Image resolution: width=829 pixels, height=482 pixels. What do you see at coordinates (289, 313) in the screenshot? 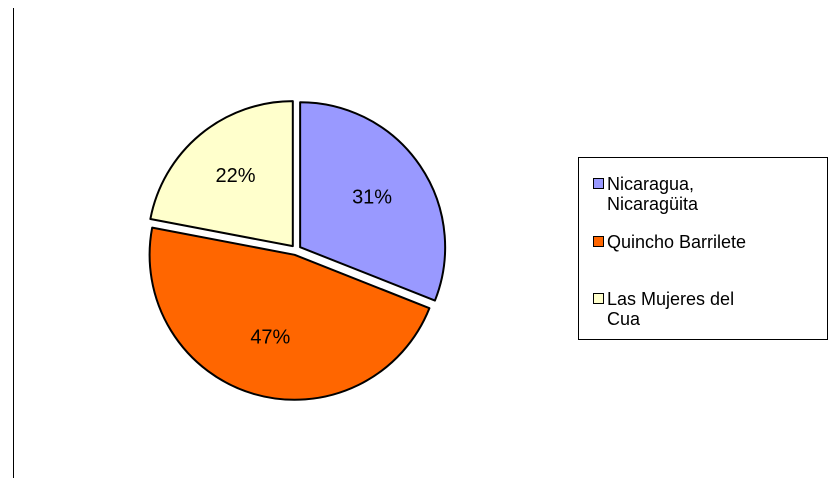
I see `slice-quincho` at bounding box center [289, 313].